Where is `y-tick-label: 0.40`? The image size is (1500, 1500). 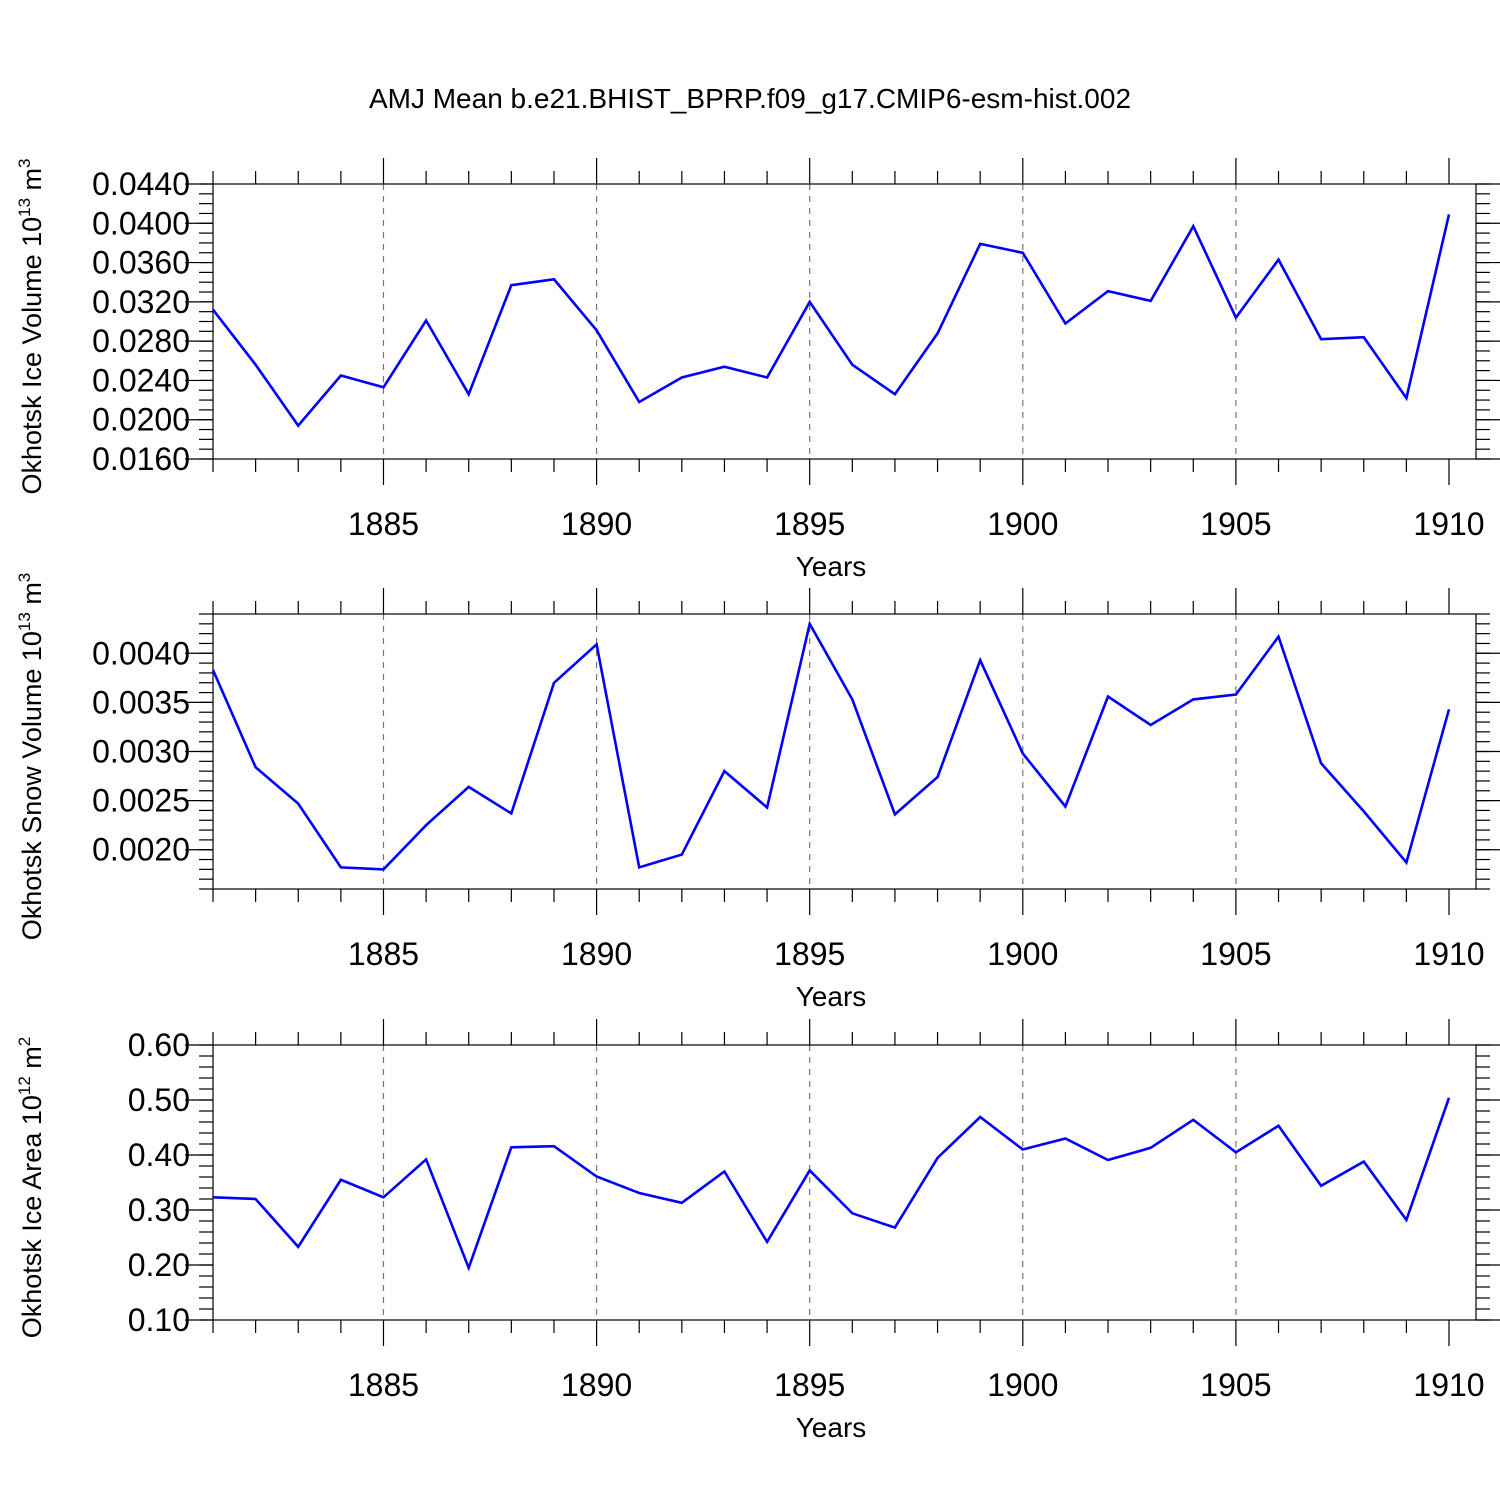 y-tick-label: 0.40 is located at coordinates (159, 1155).